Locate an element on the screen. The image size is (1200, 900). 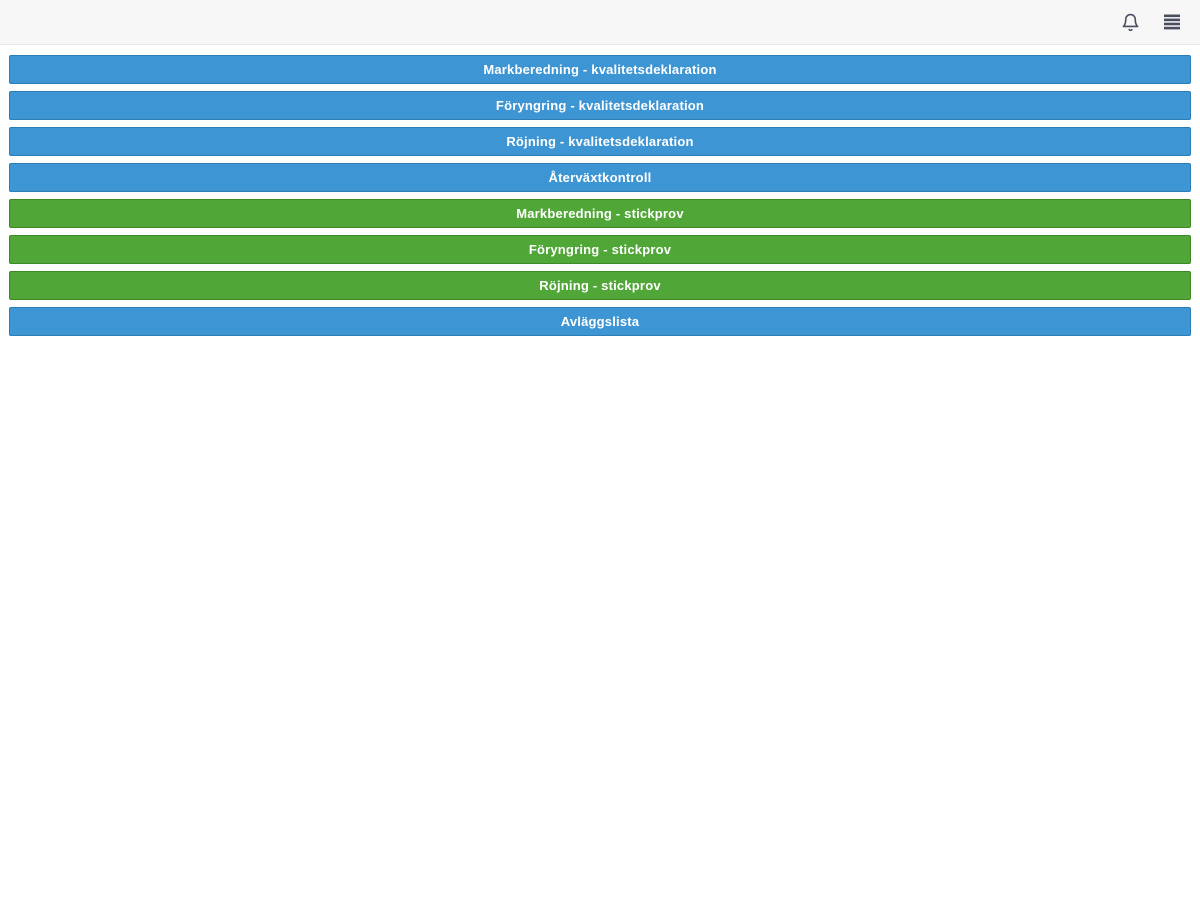
button-label: Röjning - stickprov is located at coordinates (600, 285).